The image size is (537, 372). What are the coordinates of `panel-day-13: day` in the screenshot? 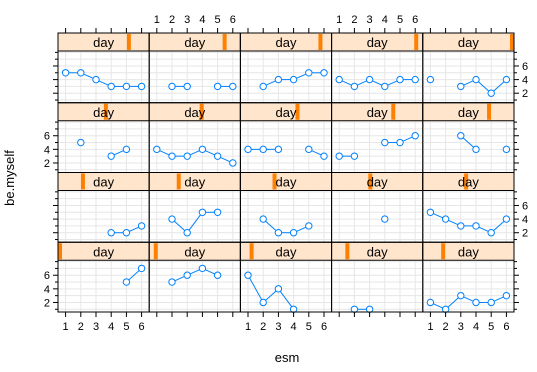 It's located at (286, 137).